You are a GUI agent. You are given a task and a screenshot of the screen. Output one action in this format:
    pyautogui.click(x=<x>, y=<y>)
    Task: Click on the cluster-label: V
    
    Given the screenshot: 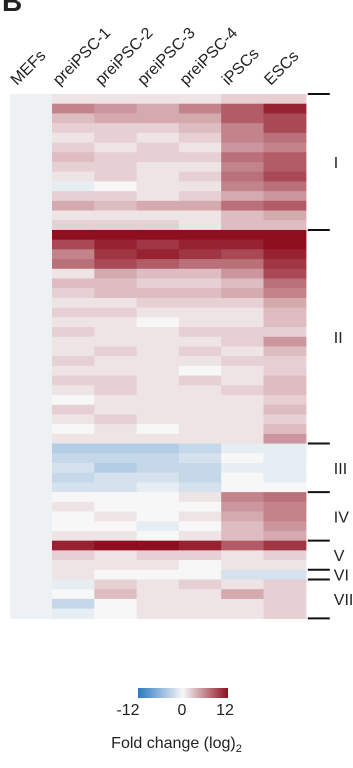 What is the action you would take?
    pyautogui.click(x=339, y=556)
    